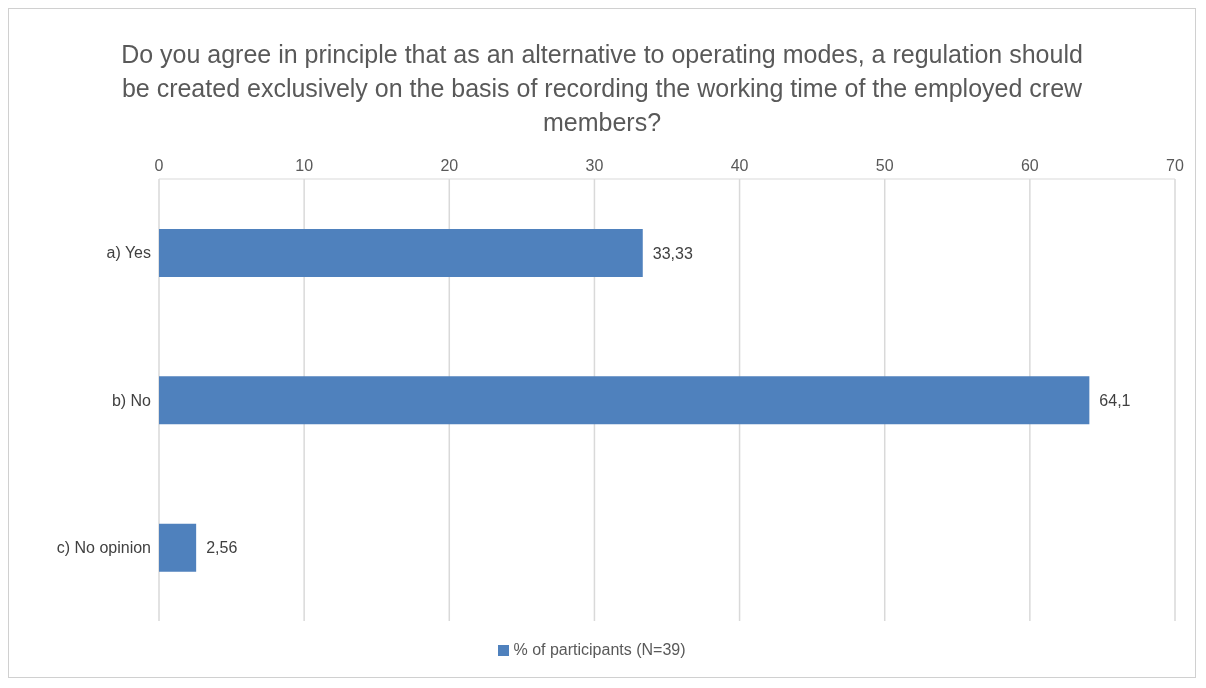 The image size is (1206, 688). Describe the element at coordinates (1175, 165) in the screenshot. I see `x-tick-label: 70` at that location.